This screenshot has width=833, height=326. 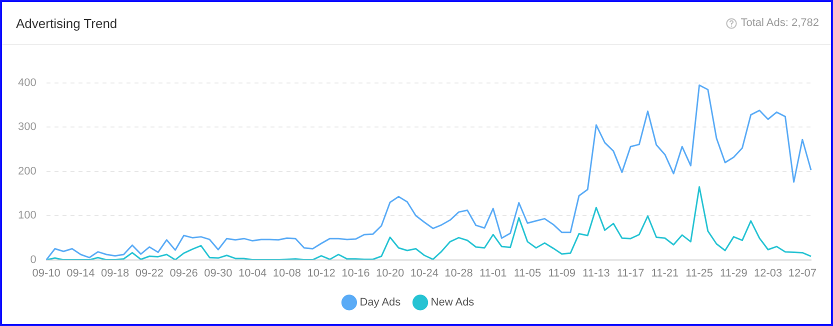 I want to click on x-tick-label: 12-03, so click(x=768, y=273).